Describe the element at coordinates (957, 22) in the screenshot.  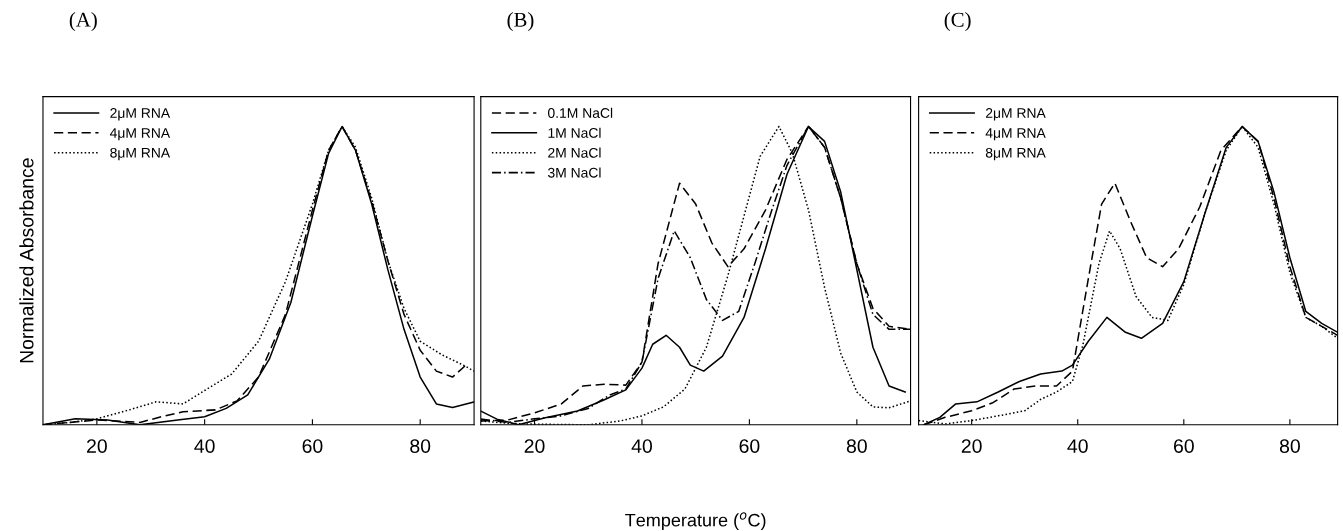
I see `chart-title: (C)` at that location.